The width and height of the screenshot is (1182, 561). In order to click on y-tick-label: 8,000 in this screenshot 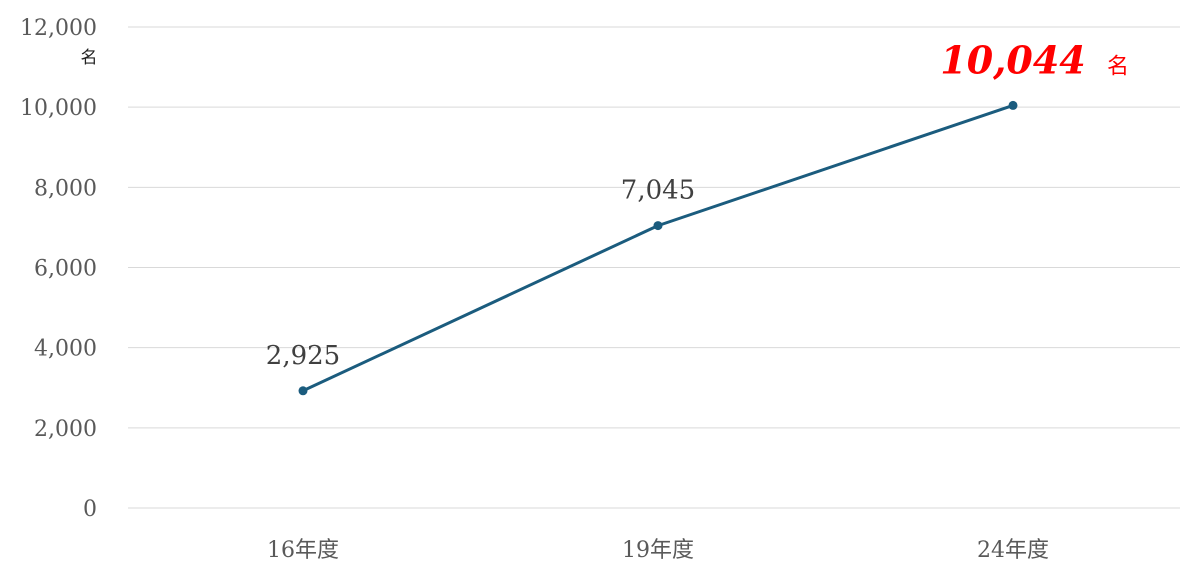, I will do `click(65, 188)`.